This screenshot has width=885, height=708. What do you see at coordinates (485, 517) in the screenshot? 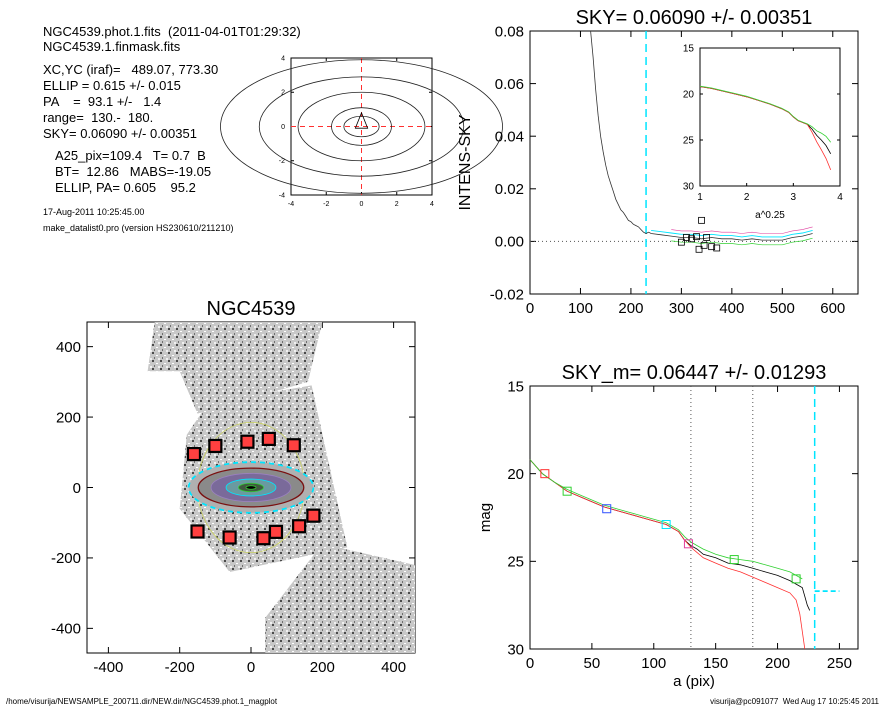
I see `y-axis-label: mag` at bounding box center [485, 517].